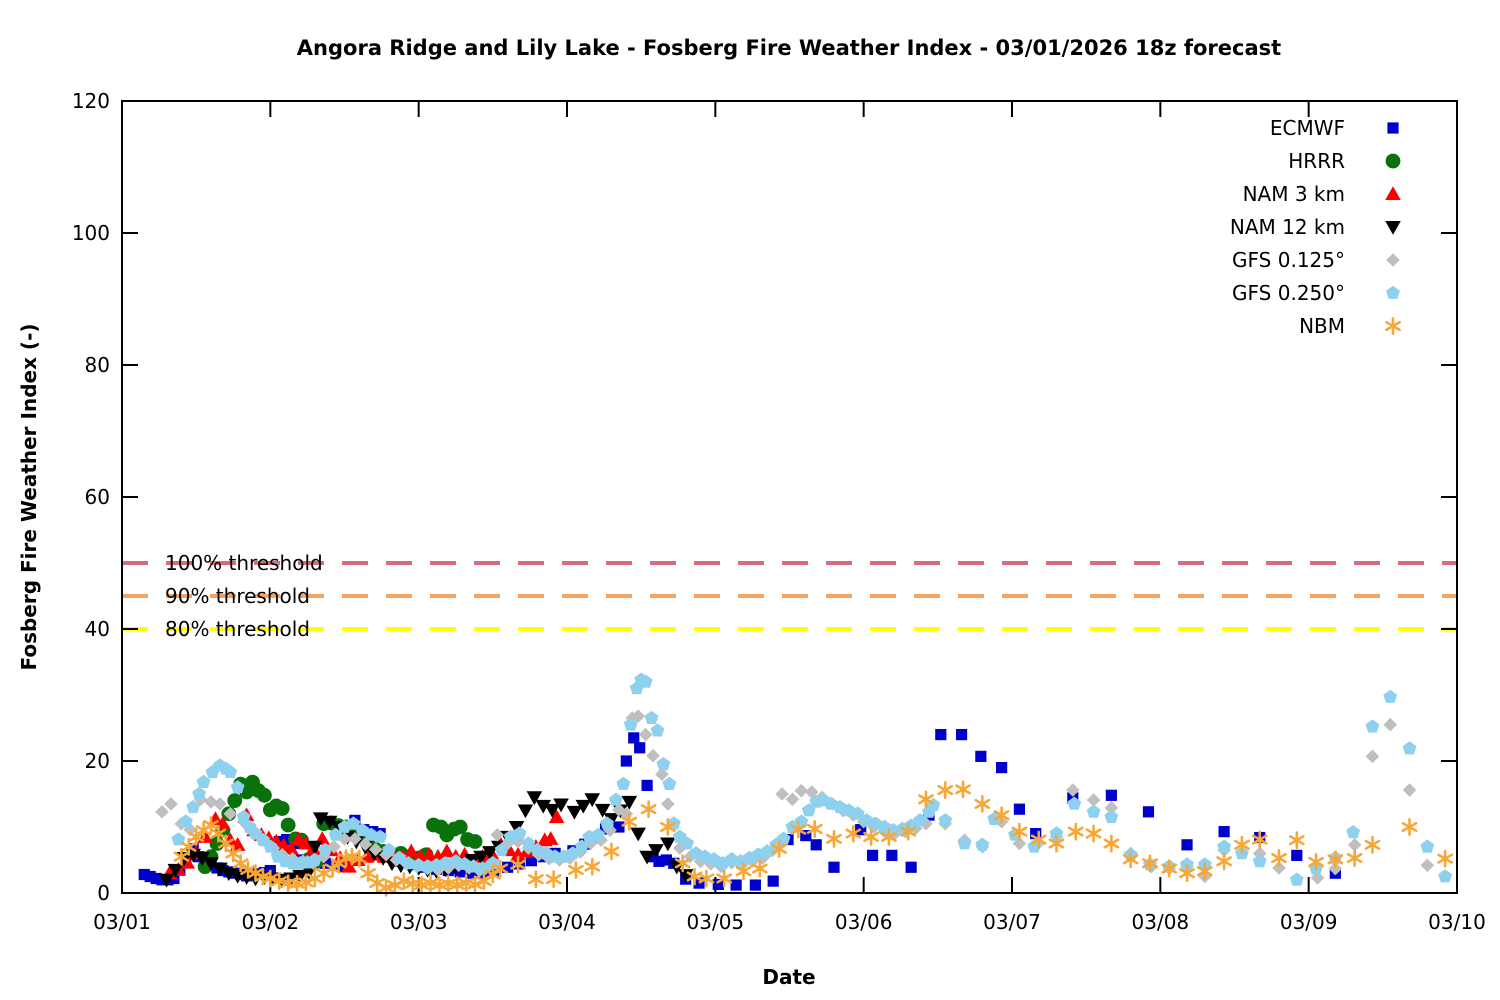 This screenshot has width=1500, height=1000. What do you see at coordinates (1322, 326) in the screenshot?
I see `legend-label-nbm: NBM` at bounding box center [1322, 326].